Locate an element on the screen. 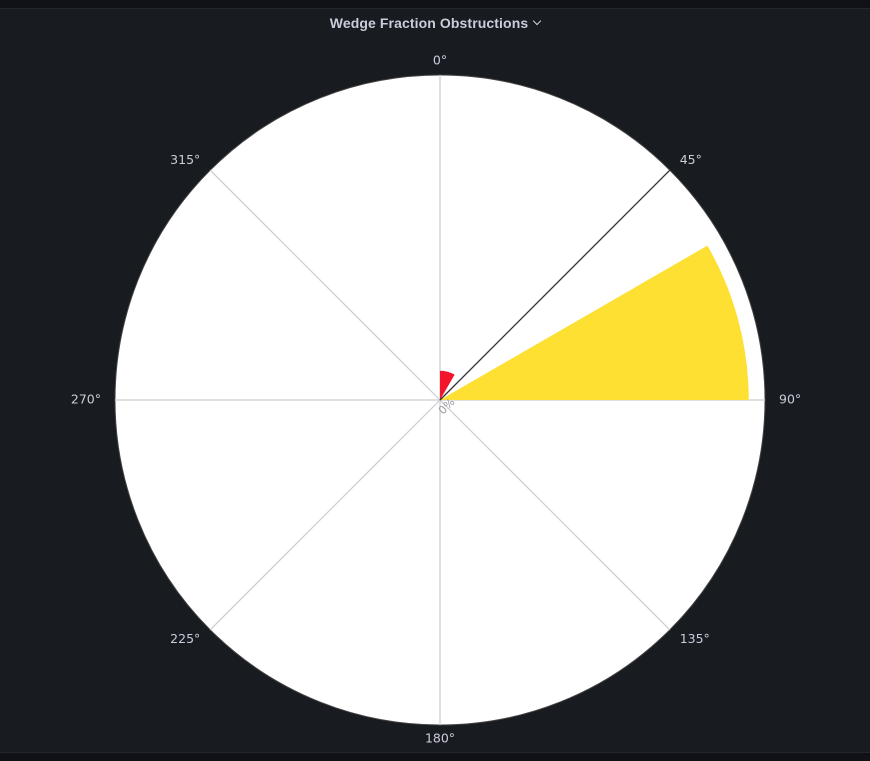 This screenshot has width=870, height=761. angular-tick-label: 0° is located at coordinates (440, 60).